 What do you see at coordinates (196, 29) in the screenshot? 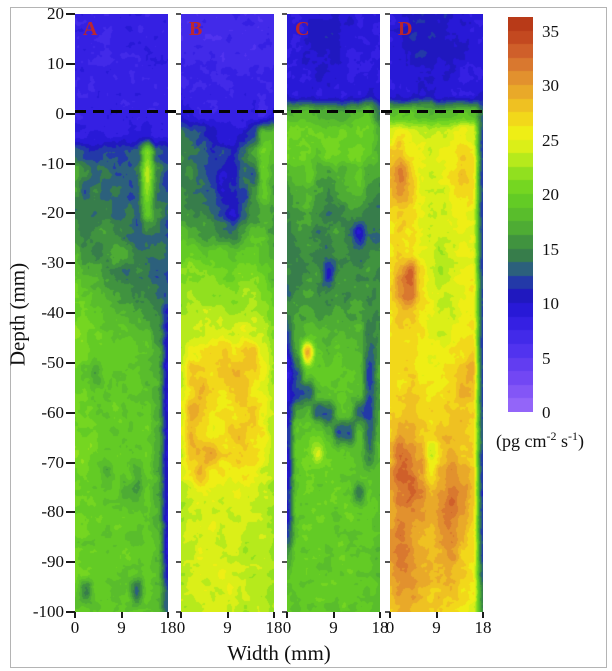
I see `panel-b-label: B` at bounding box center [196, 29].